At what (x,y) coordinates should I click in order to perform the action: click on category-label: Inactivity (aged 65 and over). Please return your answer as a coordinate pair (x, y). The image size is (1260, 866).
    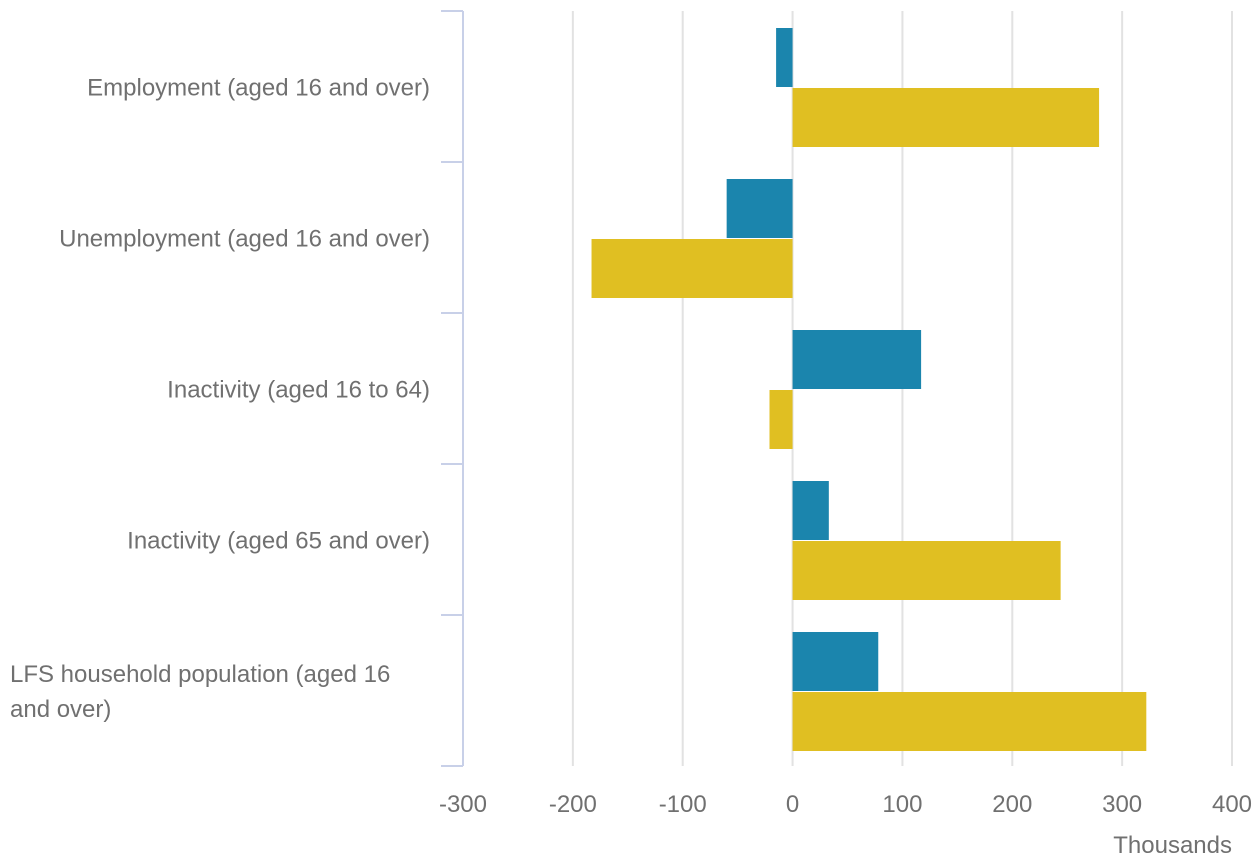
    Looking at the image, I should click on (278, 541).